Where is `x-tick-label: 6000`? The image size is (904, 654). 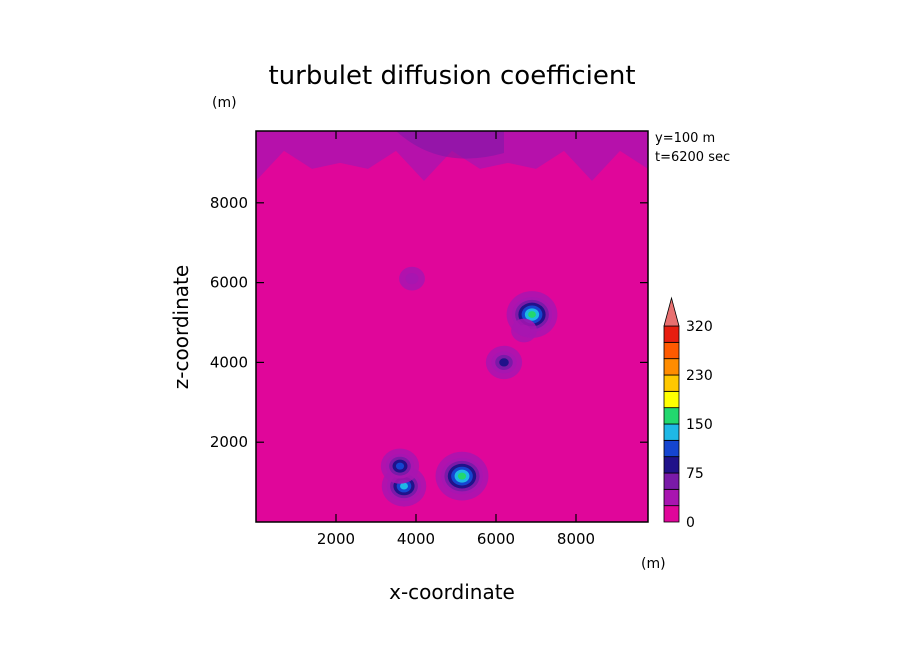
x-tick-label: 6000 is located at coordinates (496, 539).